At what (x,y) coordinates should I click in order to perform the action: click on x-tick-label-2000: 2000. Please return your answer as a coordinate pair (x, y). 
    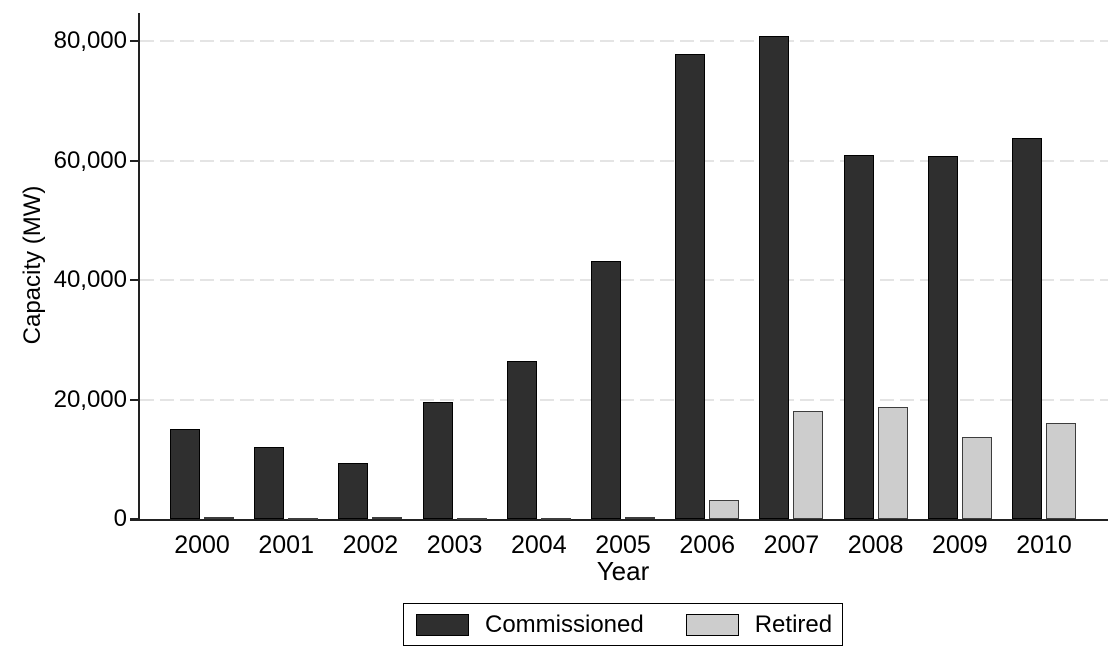
    Looking at the image, I should click on (202, 545).